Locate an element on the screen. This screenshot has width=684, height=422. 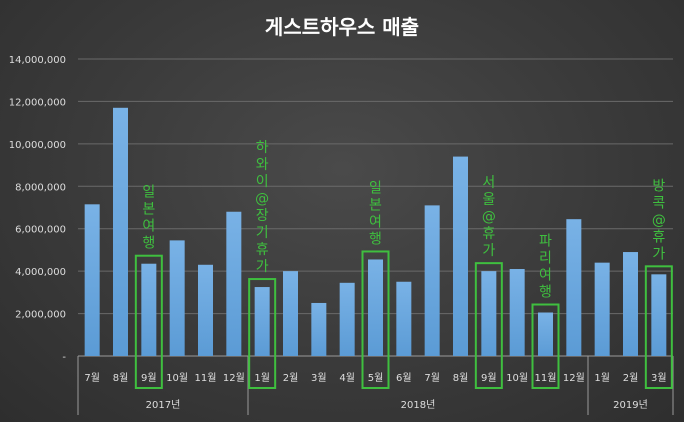
year-group-label: 2017년 is located at coordinates (163, 405).